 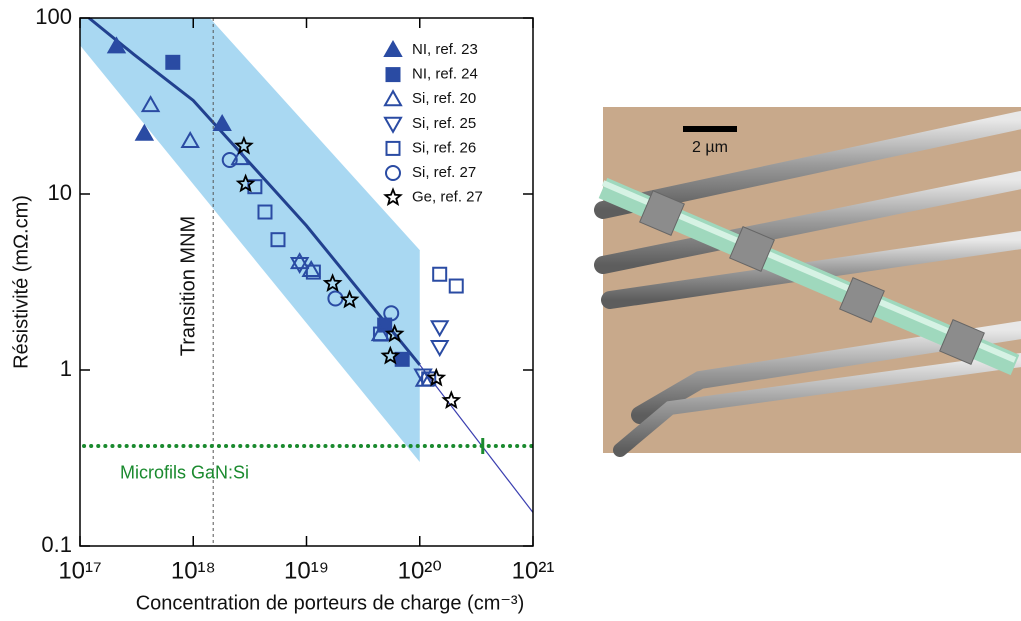 What do you see at coordinates (420, 570) in the screenshot?
I see `x-tick-label: 10²⁰` at bounding box center [420, 570].